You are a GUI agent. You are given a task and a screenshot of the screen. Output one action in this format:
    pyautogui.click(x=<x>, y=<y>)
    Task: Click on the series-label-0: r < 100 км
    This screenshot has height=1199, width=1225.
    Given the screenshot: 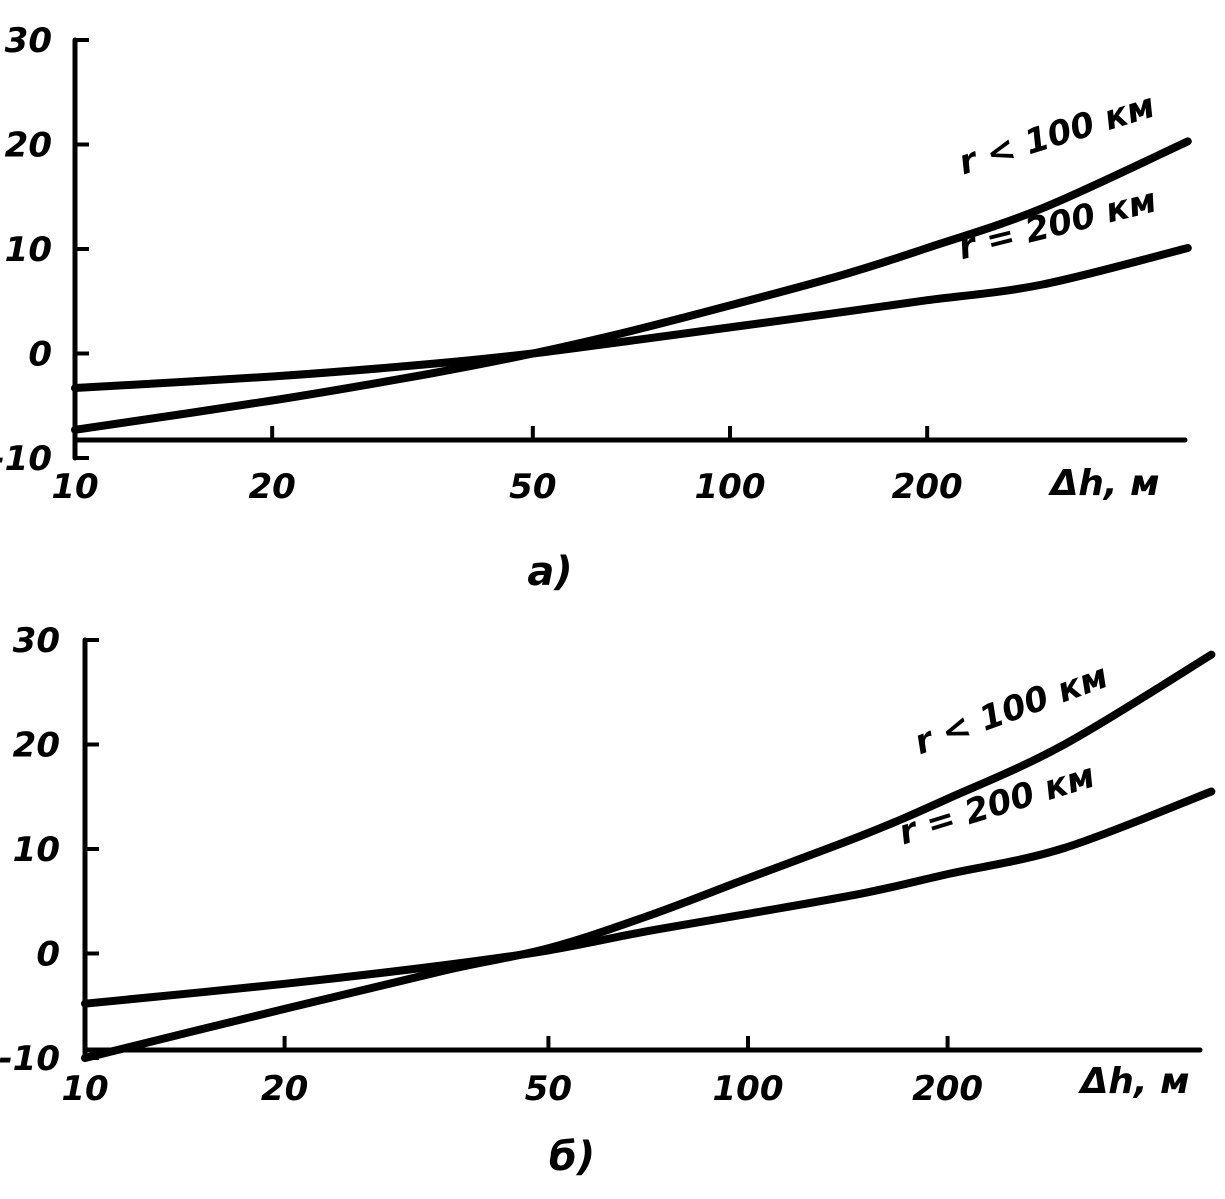 What is the action you would take?
    pyautogui.click(x=1011, y=709)
    